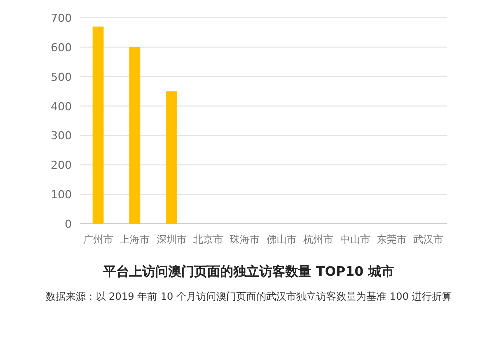 Image resolution: width=499 pixels, height=338 pixels. Describe the element at coordinates (61, 18) in the screenshot. I see `y-tick-label: 700` at that location.